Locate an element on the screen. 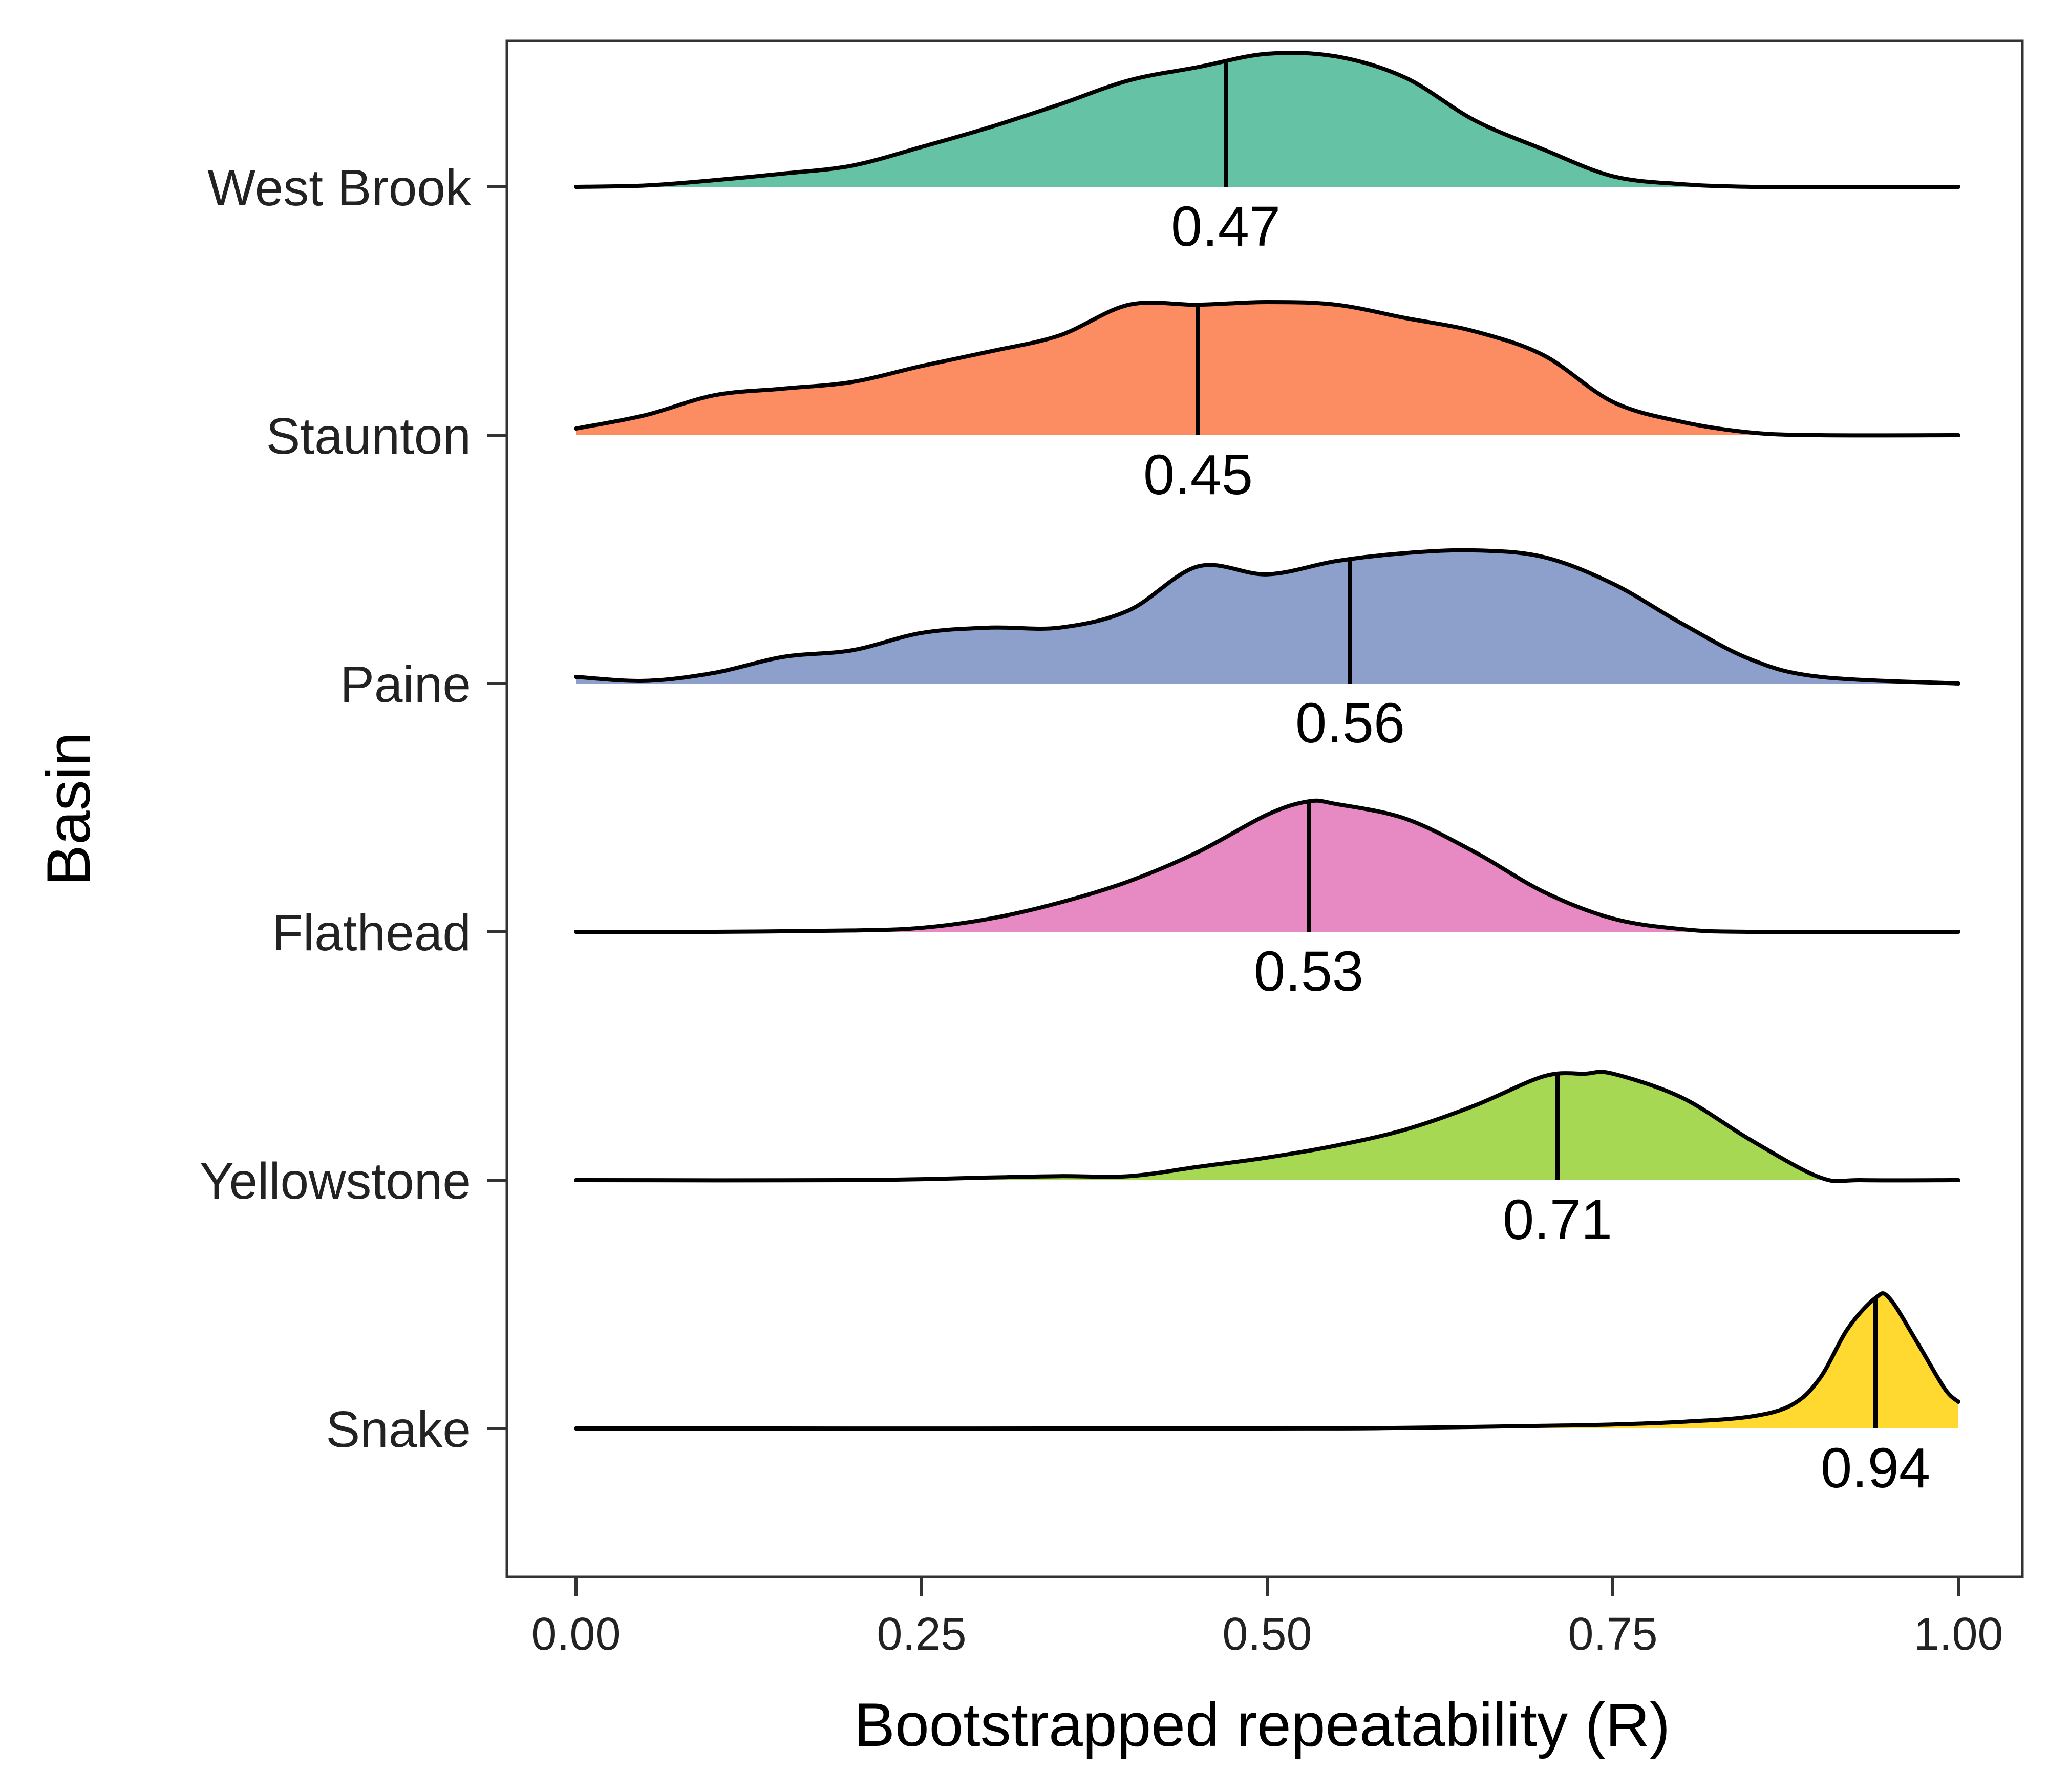 The height and width of the screenshot is (1792, 2048). y-tick-label-snake: Snake is located at coordinates (398, 1429).